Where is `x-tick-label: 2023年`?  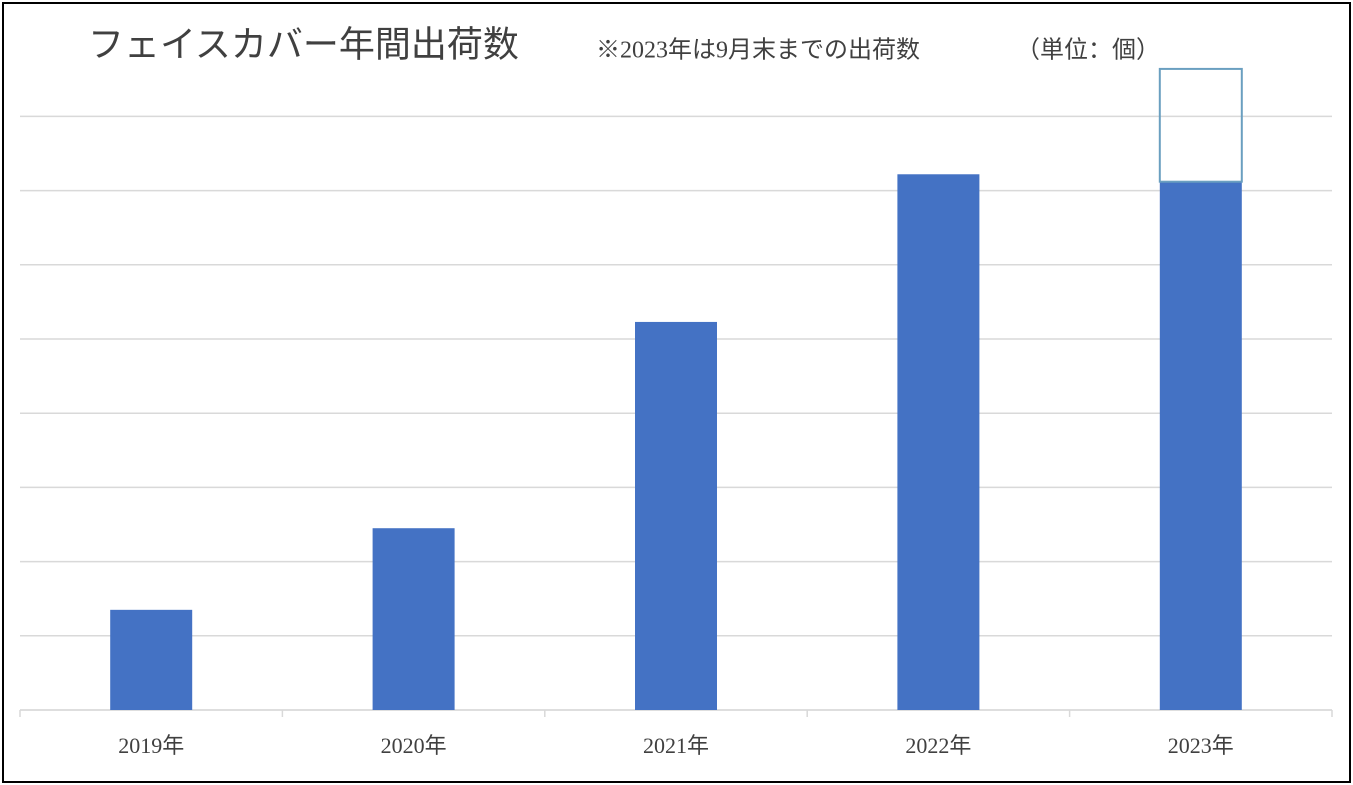
x-tick-label: 2023年 is located at coordinates (1201, 745).